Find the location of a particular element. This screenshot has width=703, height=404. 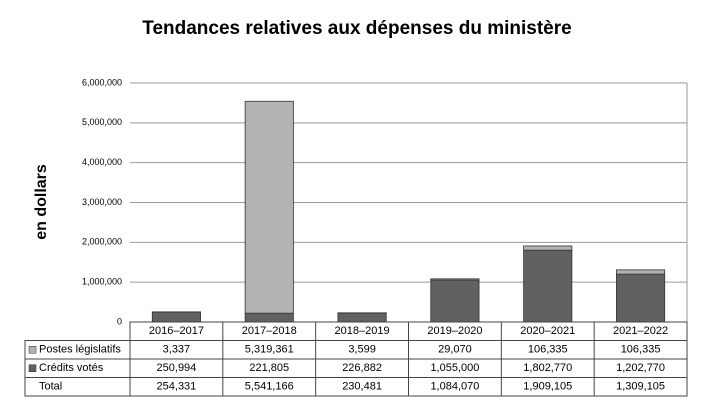

table-value: 250,994 is located at coordinates (177, 368).